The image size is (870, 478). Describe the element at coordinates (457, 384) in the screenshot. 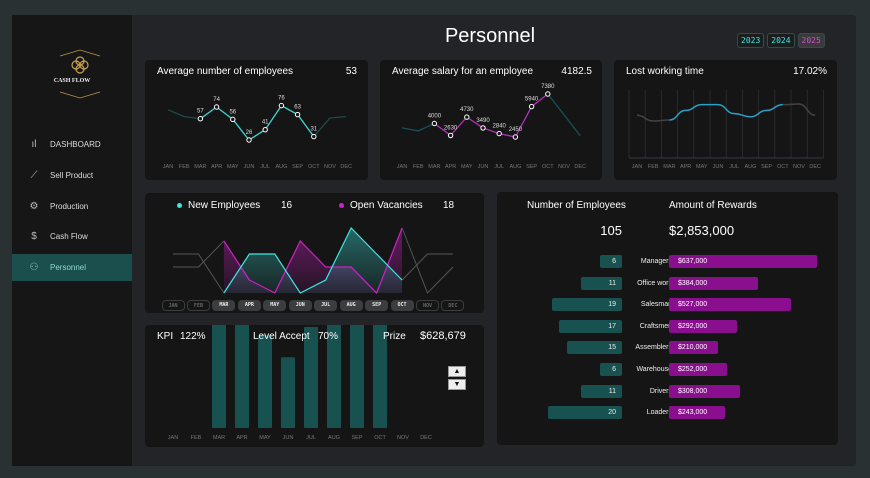

I see `spin-down-button: ▼` at that location.